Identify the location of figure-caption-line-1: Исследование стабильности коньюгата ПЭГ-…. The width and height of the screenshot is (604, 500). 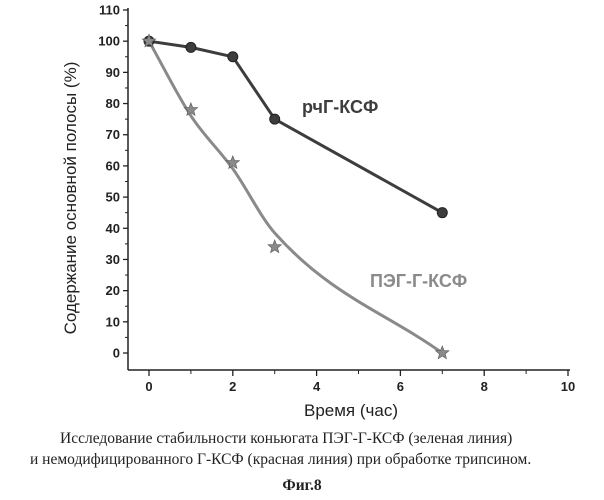
(286, 439).